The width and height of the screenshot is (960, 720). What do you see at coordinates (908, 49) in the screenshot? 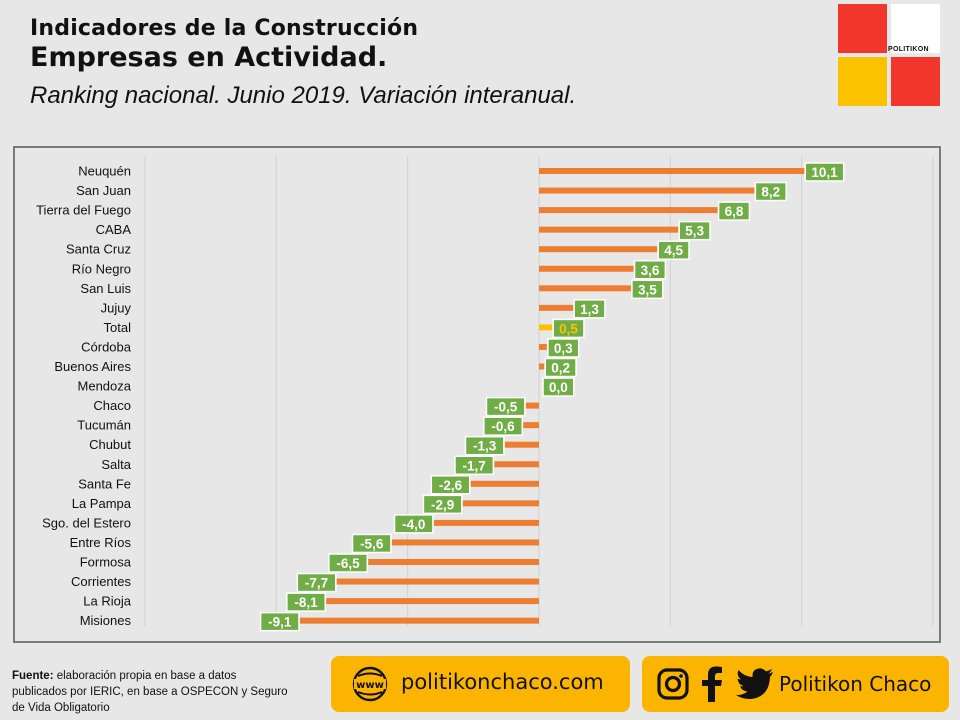
I see `logo-brand-text: POLITIKON` at bounding box center [908, 49].